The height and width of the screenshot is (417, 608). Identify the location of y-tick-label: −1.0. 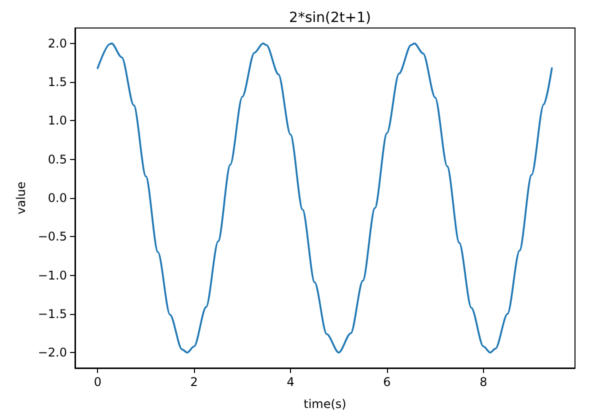
(52, 275).